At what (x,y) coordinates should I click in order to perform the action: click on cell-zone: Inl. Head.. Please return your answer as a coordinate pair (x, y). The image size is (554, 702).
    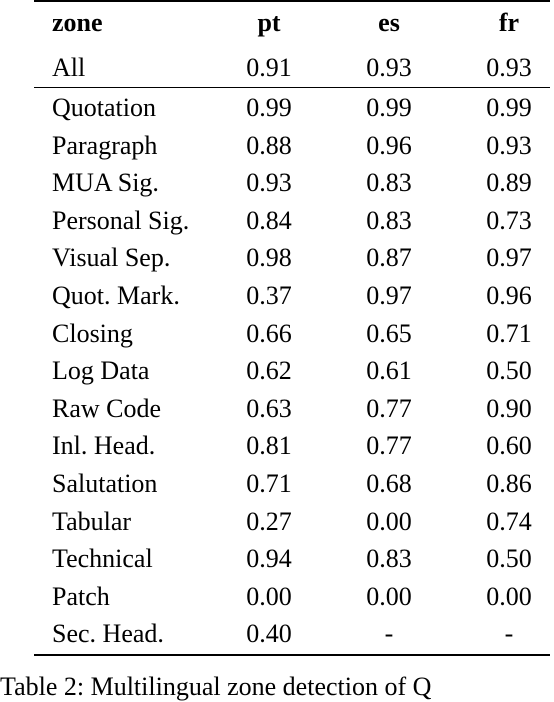
    Looking at the image, I should click on (104, 446).